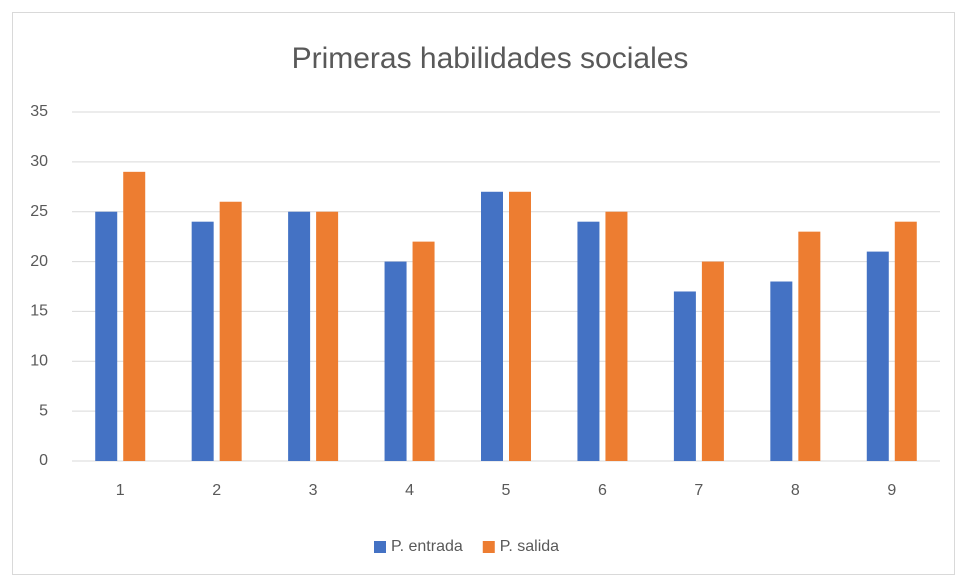 This screenshot has height=576, width=956. Describe the element at coordinates (409, 490) in the screenshot. I see `x-tick-label: 4` at that location.